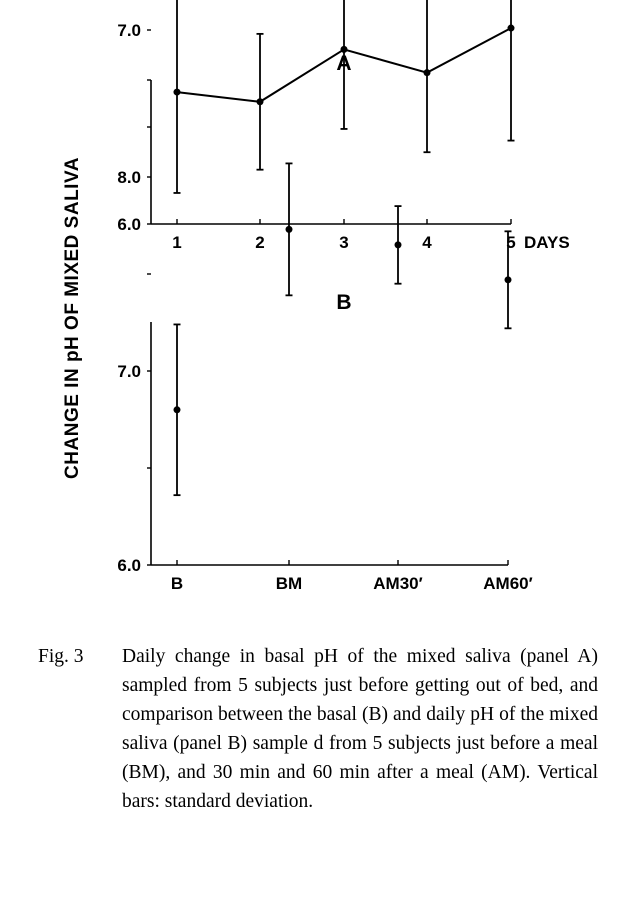 This screenshot has width=640, height=900. What do you see at coordinates (547, 242) in the screenshot?
I see `x-axis-unit-label: DAYS` at bounding box center [547, 242].